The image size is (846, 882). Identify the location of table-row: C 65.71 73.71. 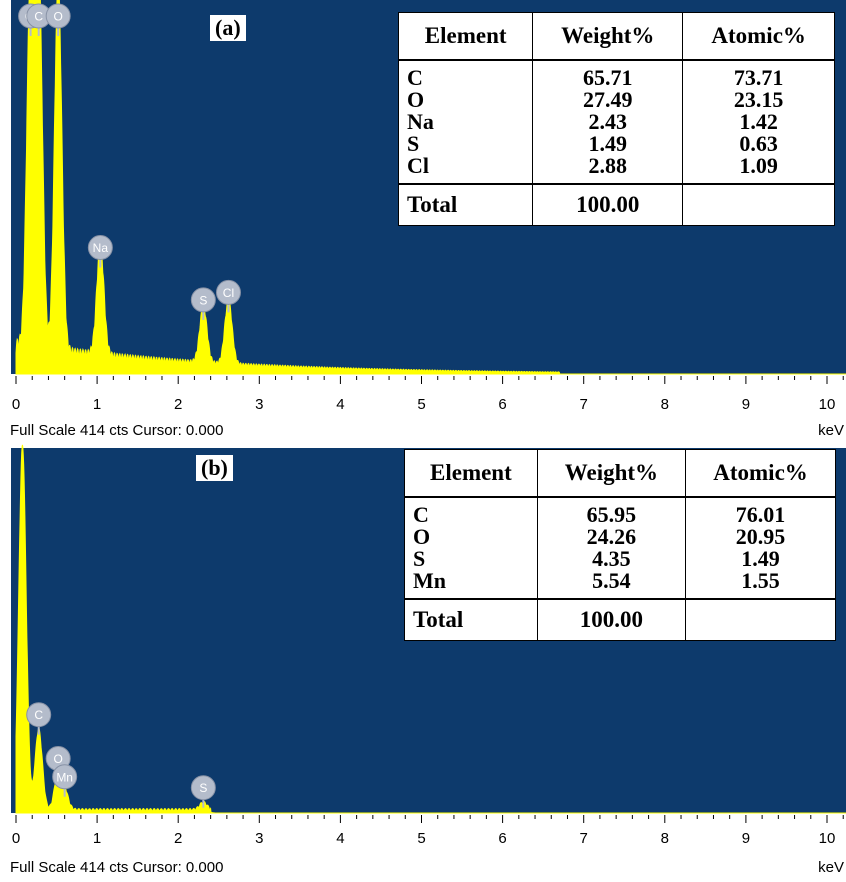
(616, 74).